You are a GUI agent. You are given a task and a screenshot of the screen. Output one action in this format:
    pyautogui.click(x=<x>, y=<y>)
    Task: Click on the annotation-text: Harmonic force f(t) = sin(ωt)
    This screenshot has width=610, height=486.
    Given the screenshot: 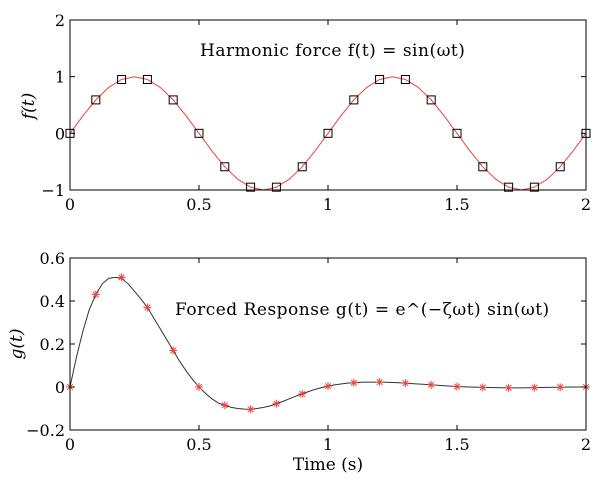 What is the action you would take?
    pyautogui.click(x=332, y=51)
    